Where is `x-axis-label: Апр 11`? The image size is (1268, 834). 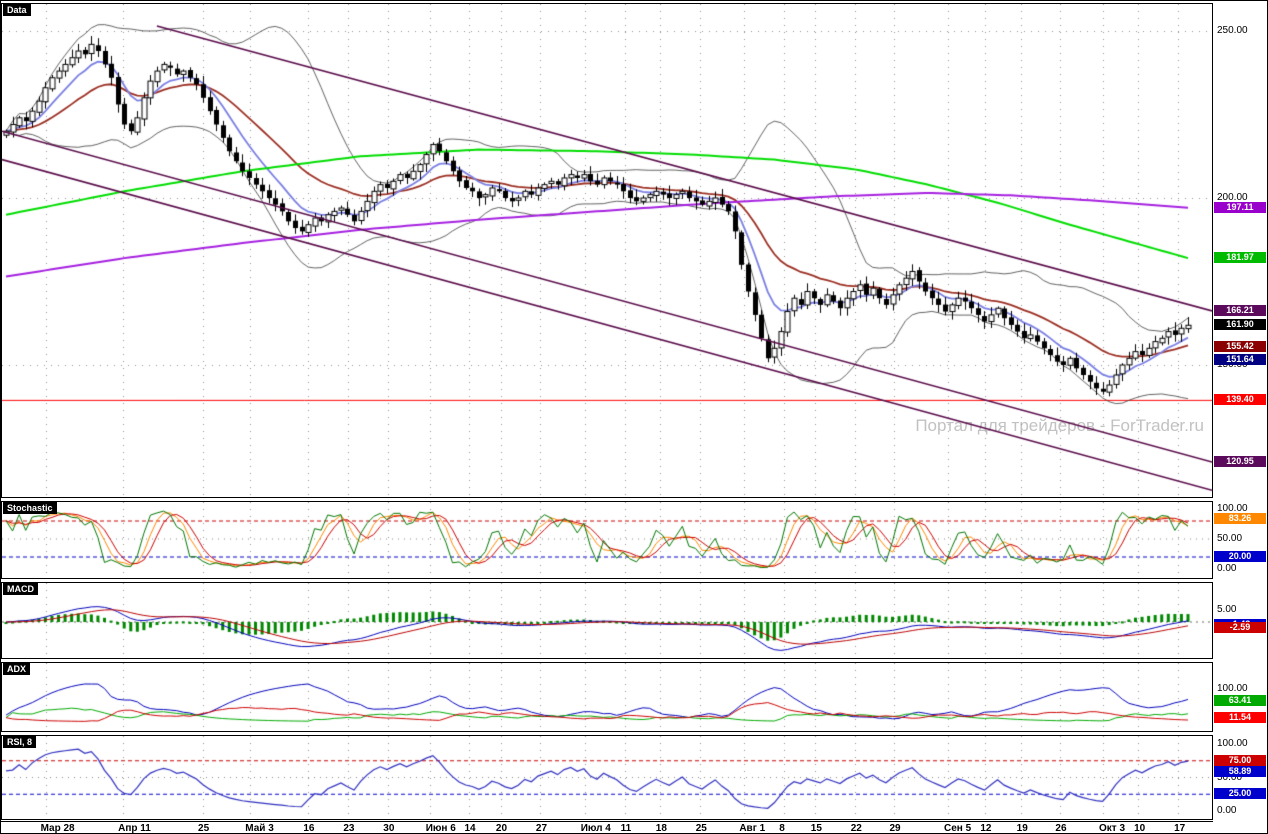
x-axis-label: Апр 11 is located at coordinates (134, 828).